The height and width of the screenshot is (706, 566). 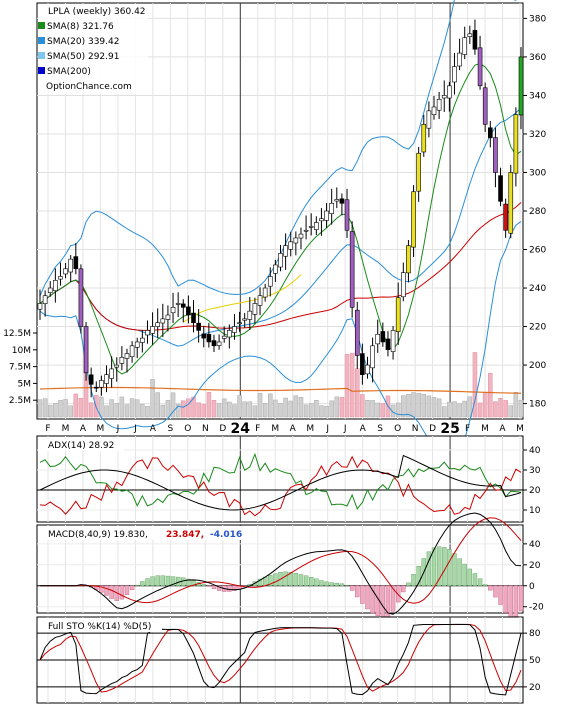 I want to click on macd-signal-value: 23.847,, so click(x=185, y=535).